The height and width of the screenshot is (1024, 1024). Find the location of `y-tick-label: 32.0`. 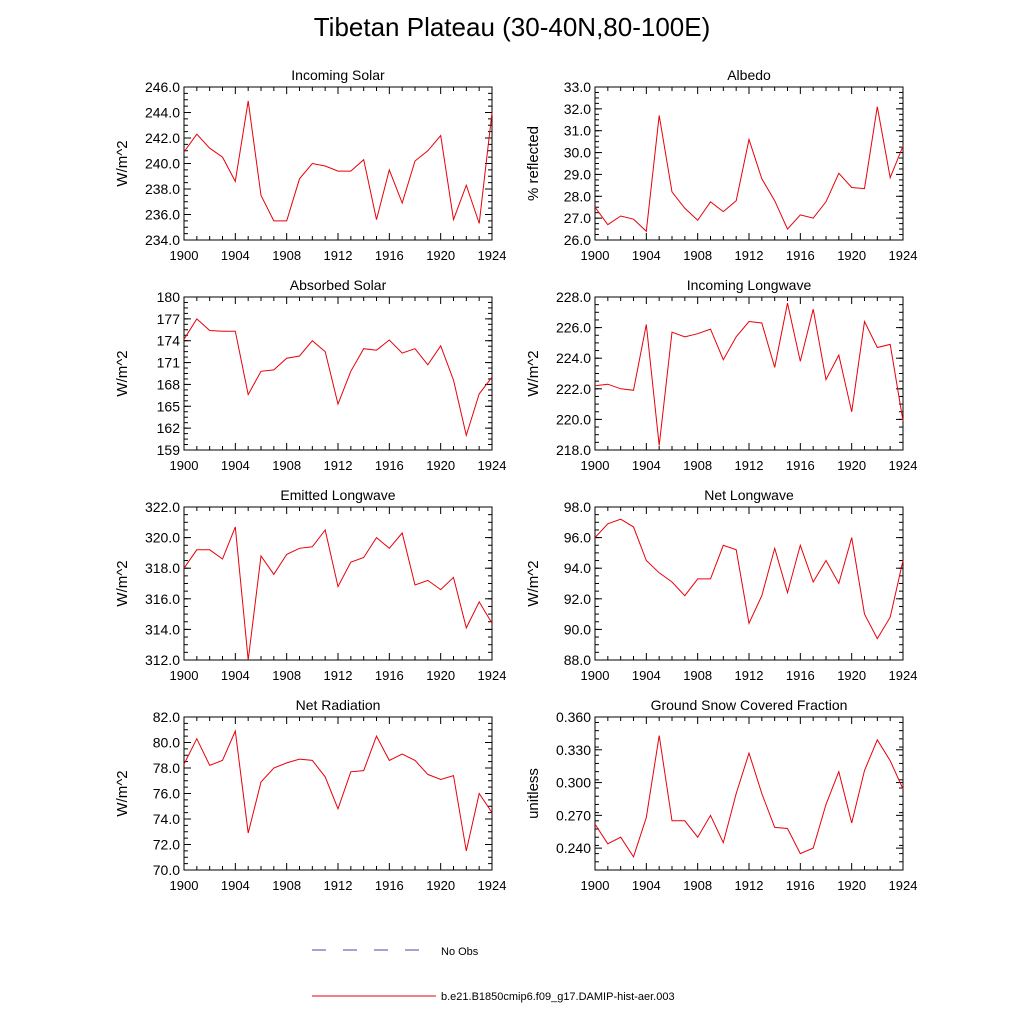

y-tick-label: 32.0 is located at coordinates (577, 109).